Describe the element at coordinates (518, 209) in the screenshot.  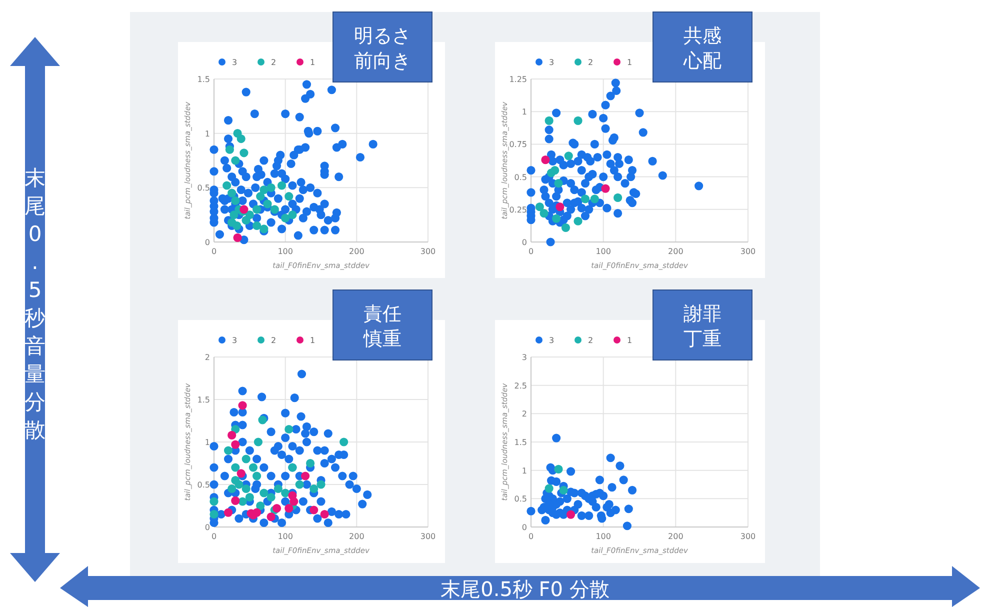
I see `y-tick-label: 0.25` at that location.